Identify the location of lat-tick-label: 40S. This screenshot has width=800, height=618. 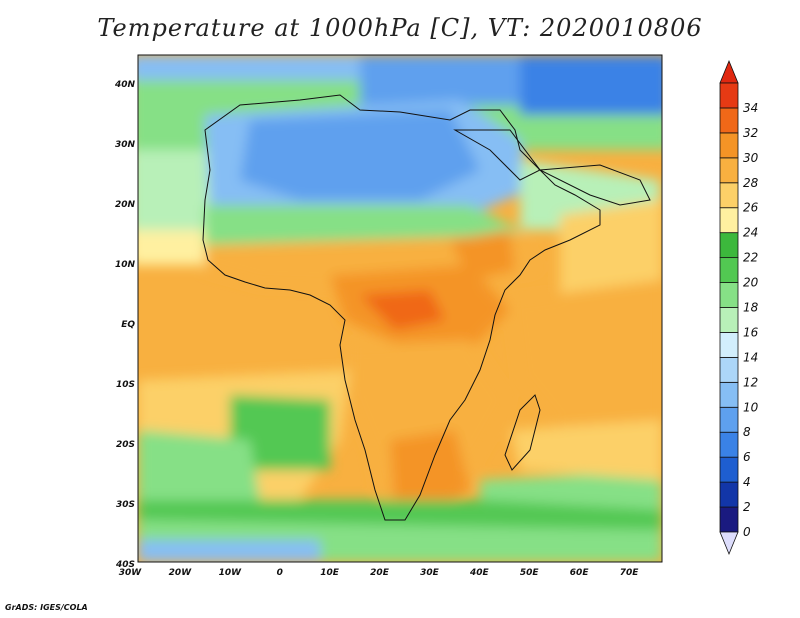
(125, 565).